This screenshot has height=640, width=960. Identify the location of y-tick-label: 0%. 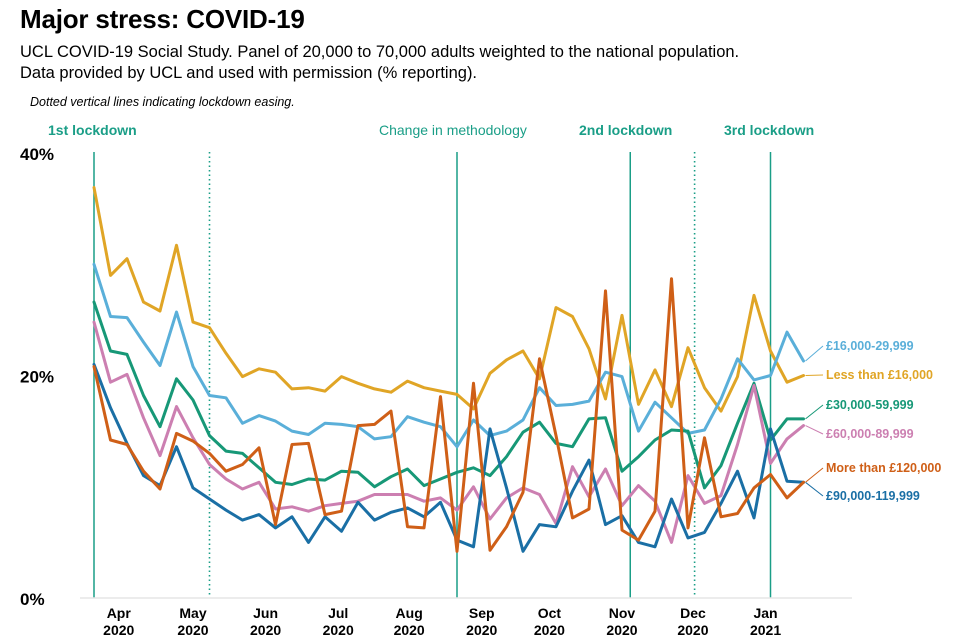
(32, 599).